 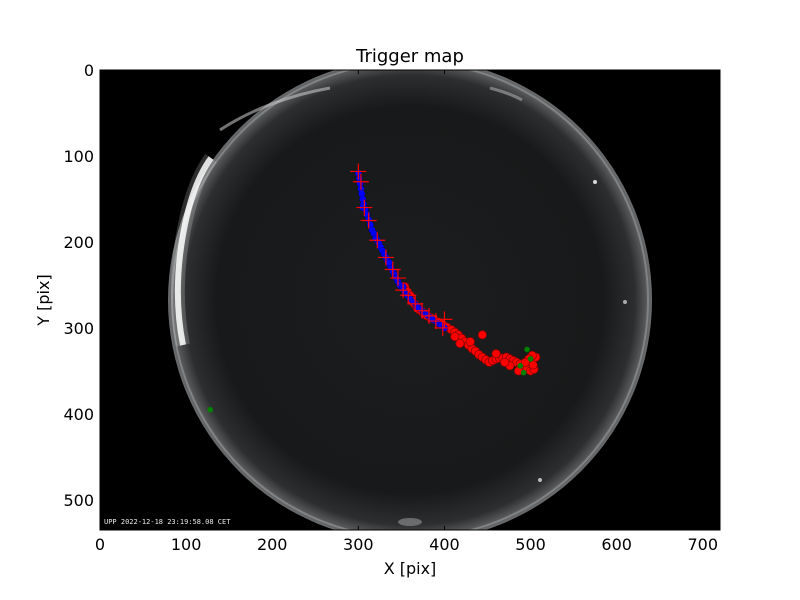 I want to click on y-tick-label: 300, so click(x=78, y=328).